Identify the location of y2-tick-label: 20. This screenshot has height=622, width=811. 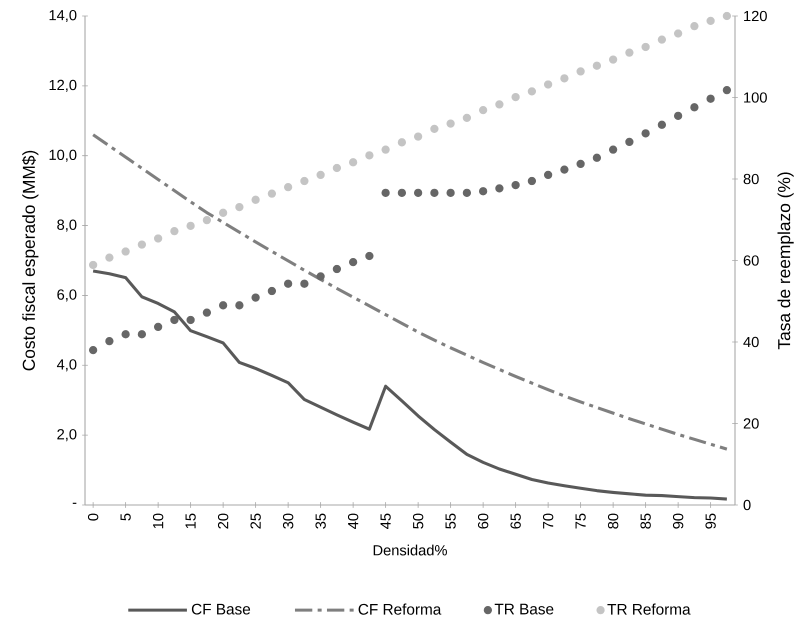
(751, 423).